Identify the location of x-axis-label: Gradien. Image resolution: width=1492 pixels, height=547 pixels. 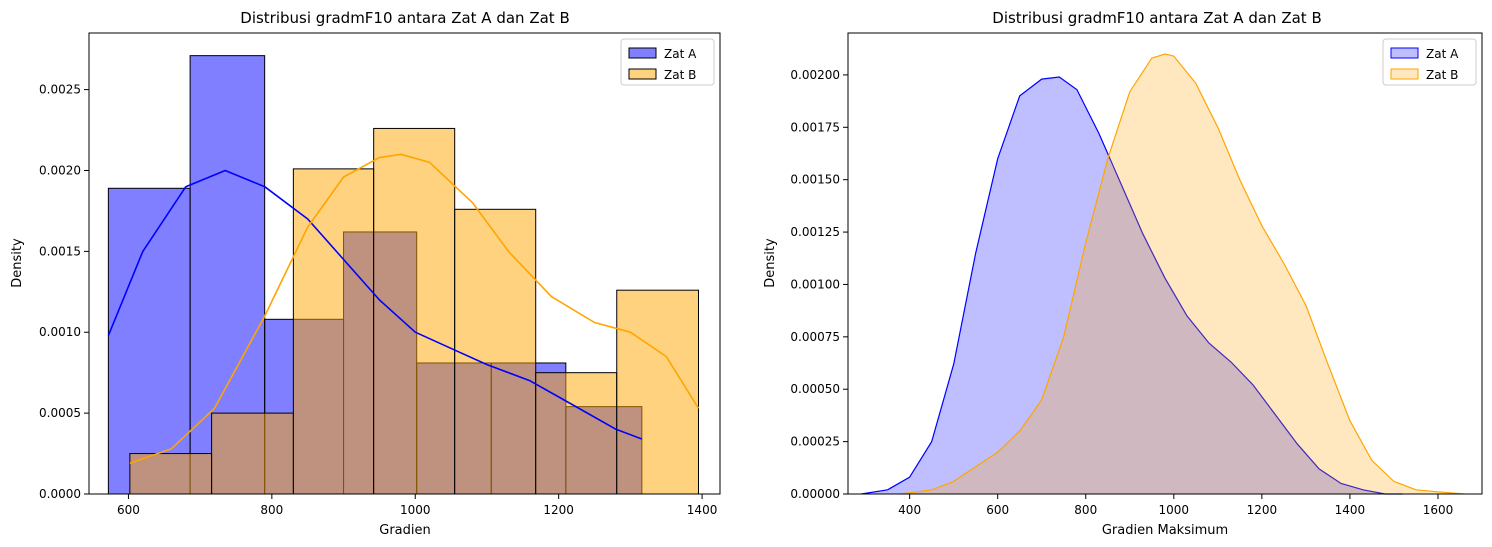
(405, 530).